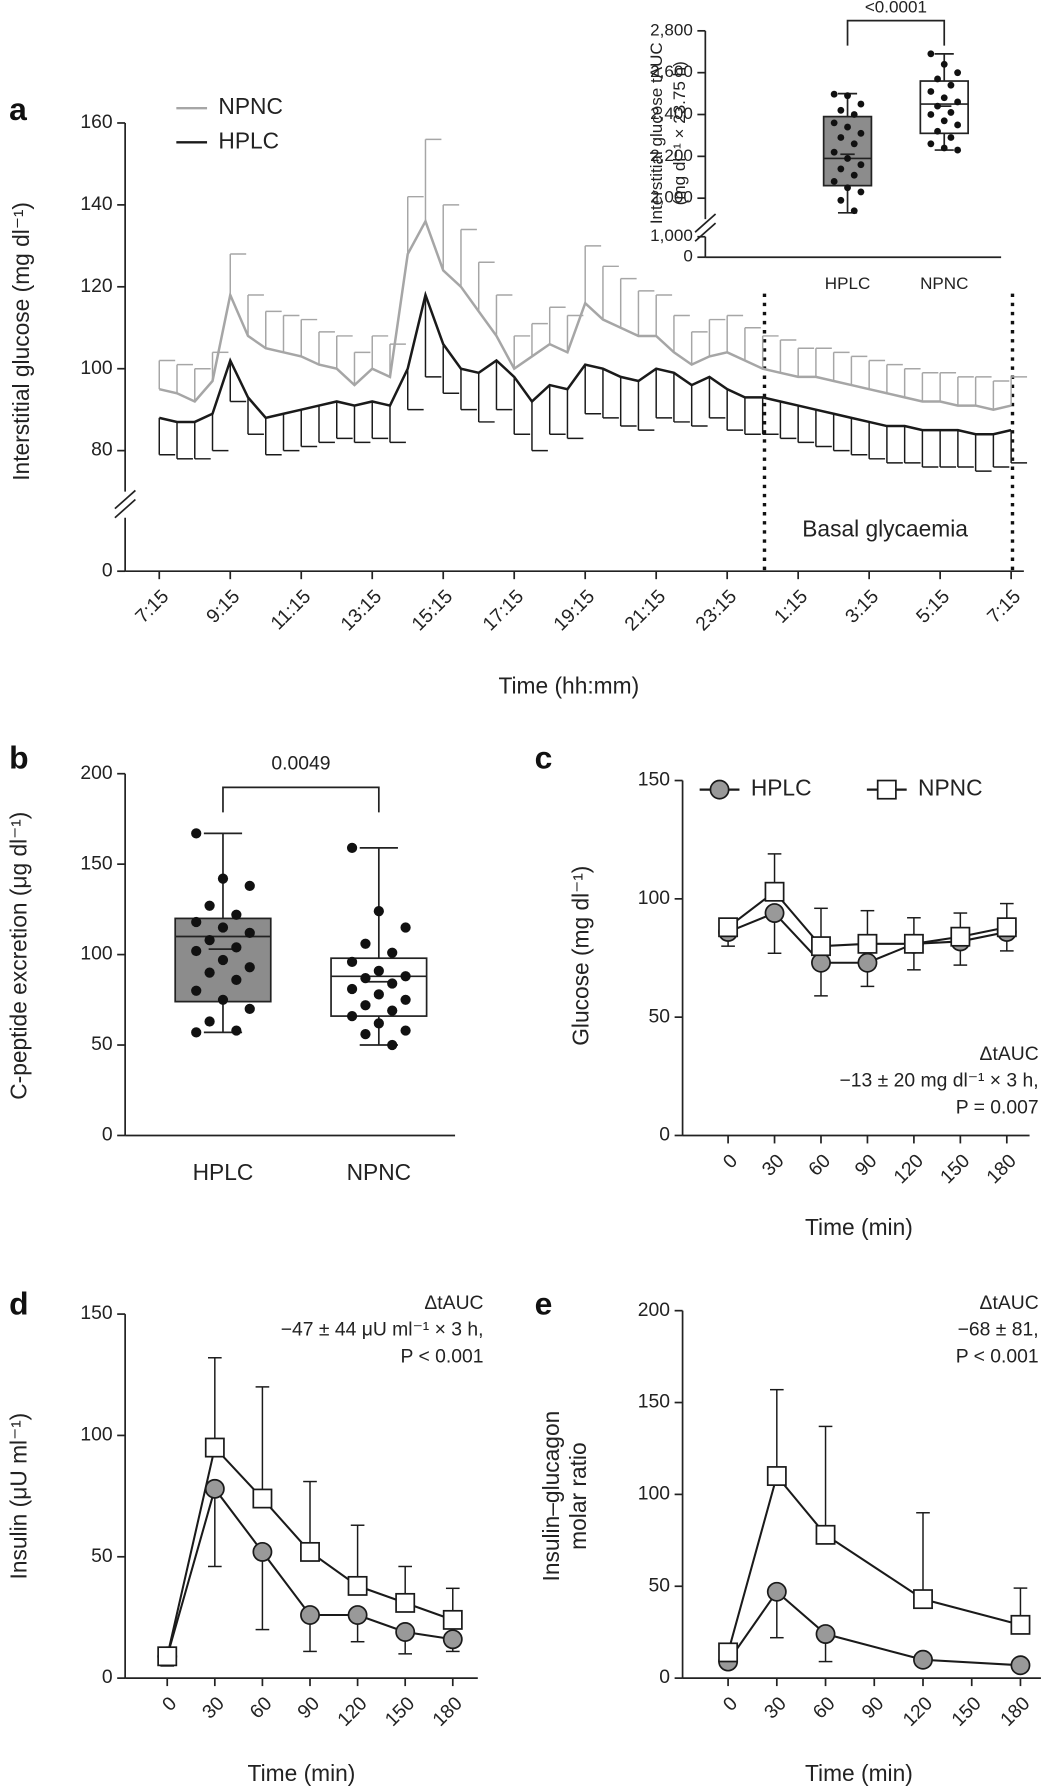 The width and height of the screenshot is (1058, 1792). I want to click on x-tick-label: 23:15, so click(716, 610).